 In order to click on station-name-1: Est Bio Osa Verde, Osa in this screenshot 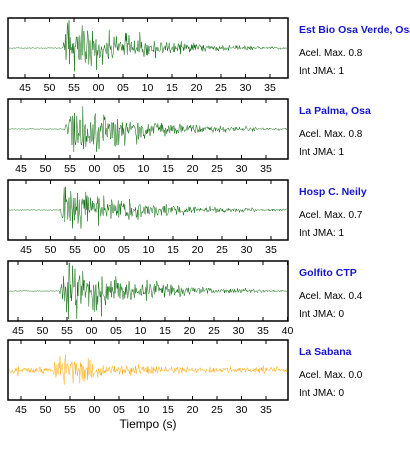, I will do `click(354, 30)`.